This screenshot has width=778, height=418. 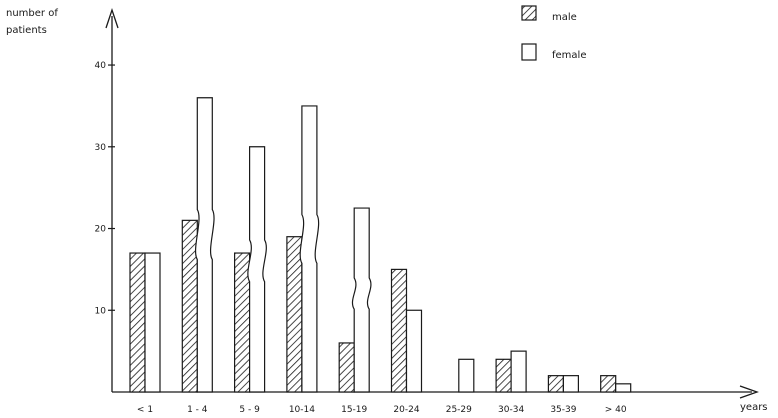 I want to click on x-tick-label: < 1, so click(x=145, y=410).